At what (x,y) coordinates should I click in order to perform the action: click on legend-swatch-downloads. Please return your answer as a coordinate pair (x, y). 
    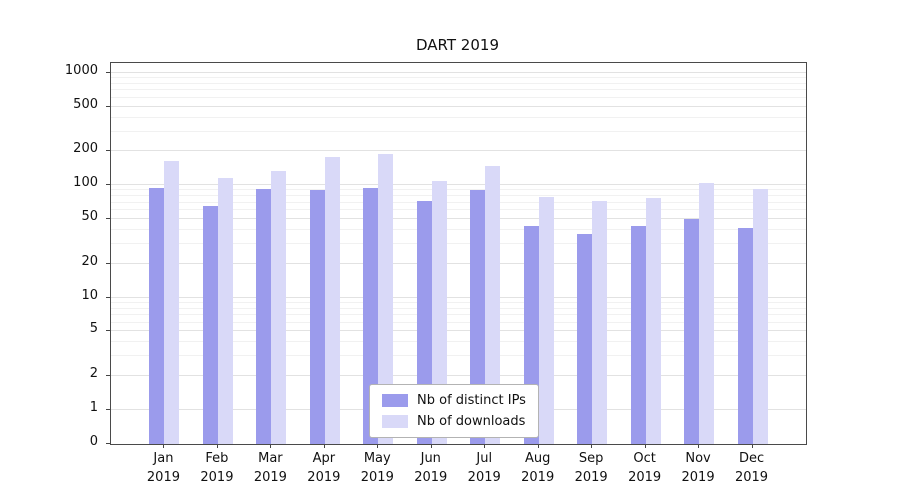
    Looking at the image, I should click on (395, 421).